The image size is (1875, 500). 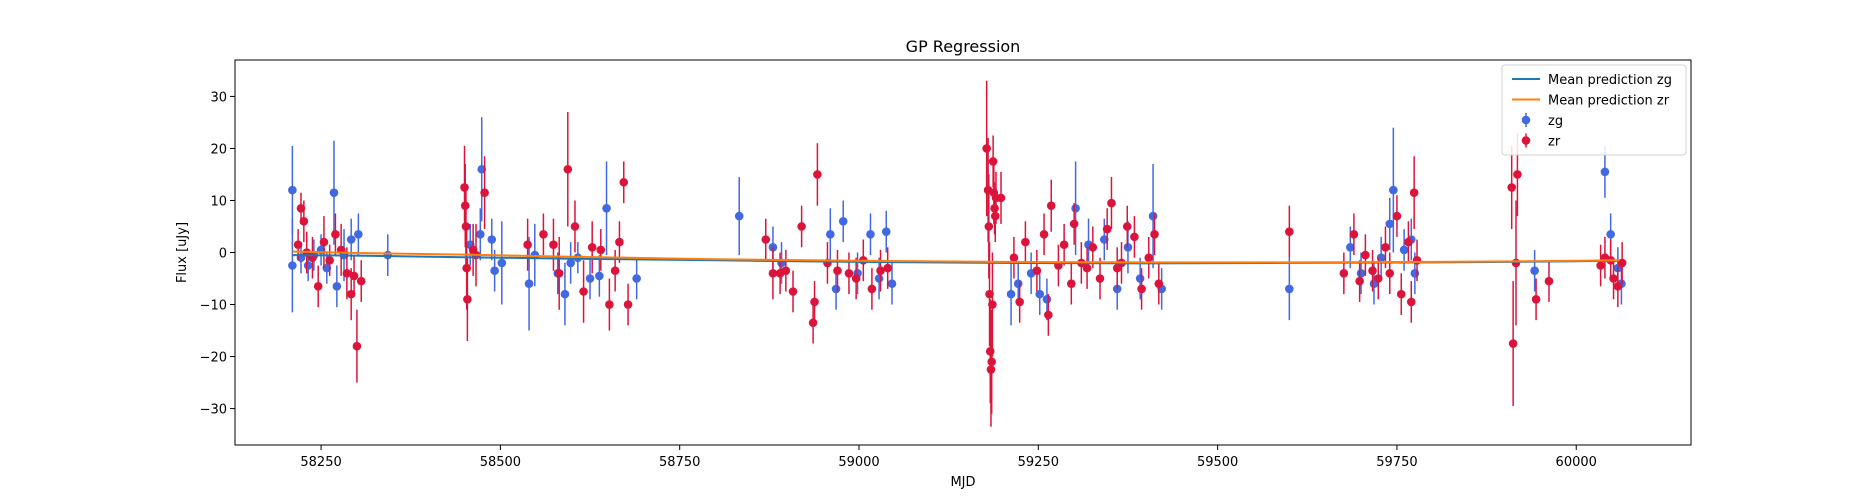 I want to click on legend: Mean prediction zg Mean prediction zr zg zr, so click(x=1594, y=110).